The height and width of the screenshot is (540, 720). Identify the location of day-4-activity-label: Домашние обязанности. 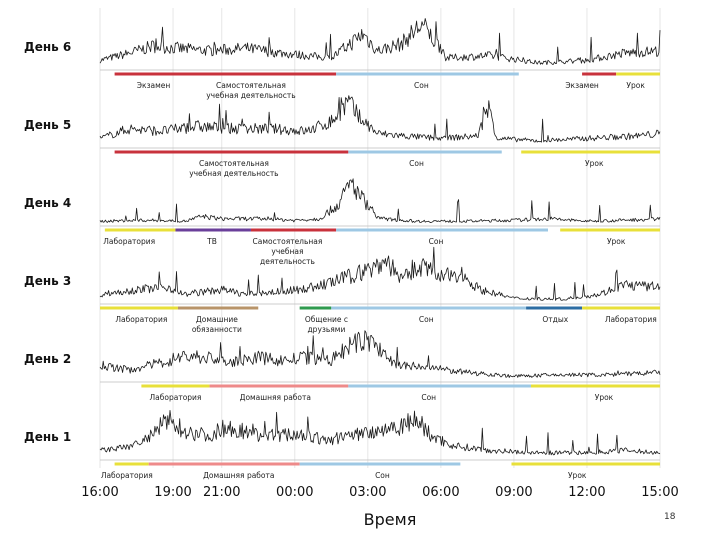
(217, 324).